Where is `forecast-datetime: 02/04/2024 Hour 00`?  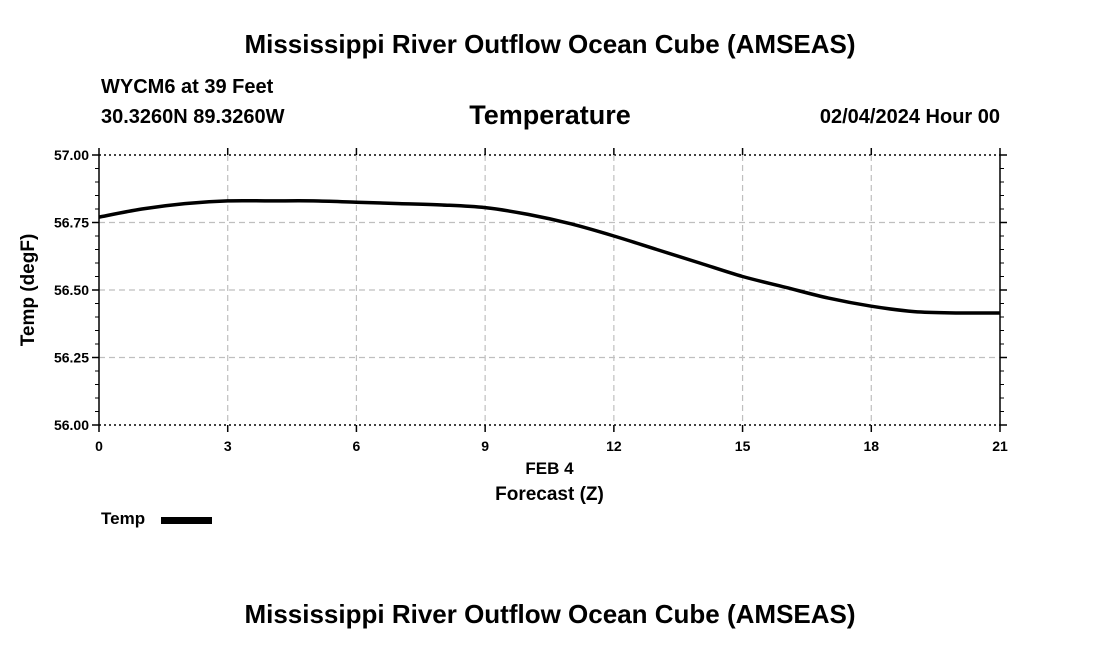
forecast-datetime: 02/04/2024 Hour 00 is located at coordinates (909, 117).